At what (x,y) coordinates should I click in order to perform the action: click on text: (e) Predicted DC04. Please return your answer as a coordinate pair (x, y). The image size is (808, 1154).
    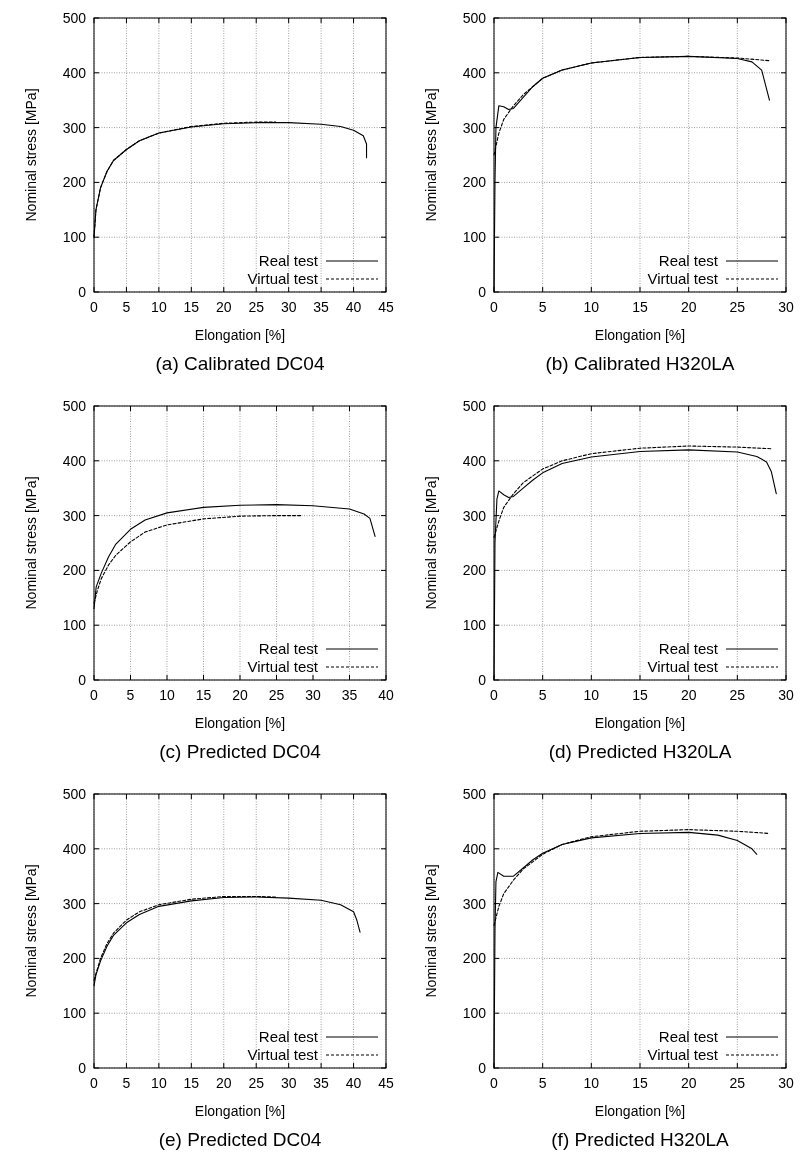
    Looking at the image, I should click on (240, 1139).